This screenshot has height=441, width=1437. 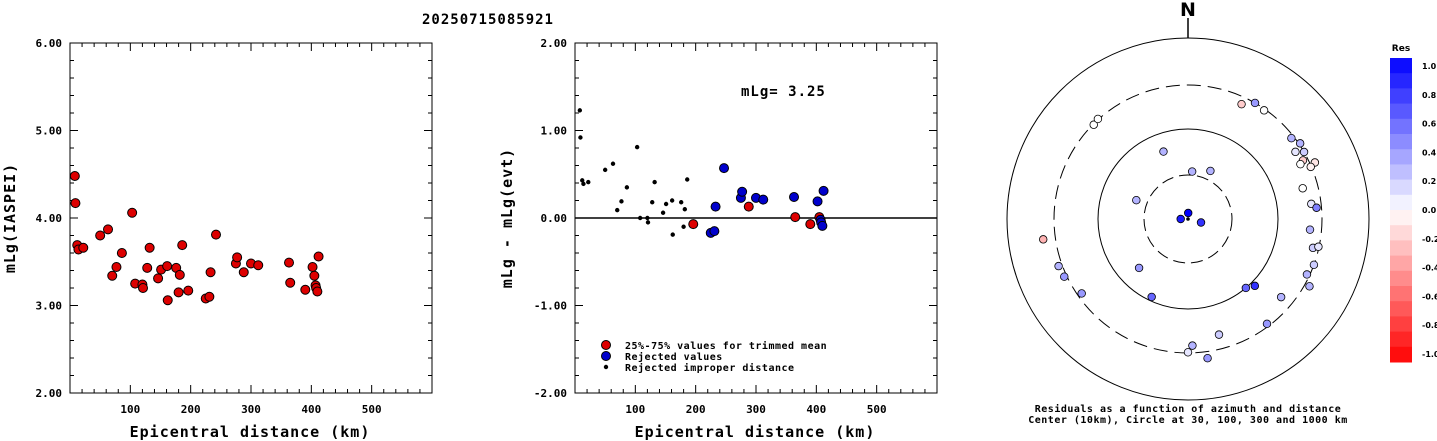 What do you see at coordinates (49, 218) in the screenshot?
I see `left-ytick-label: 4.00` at bounding box center [49, 218].